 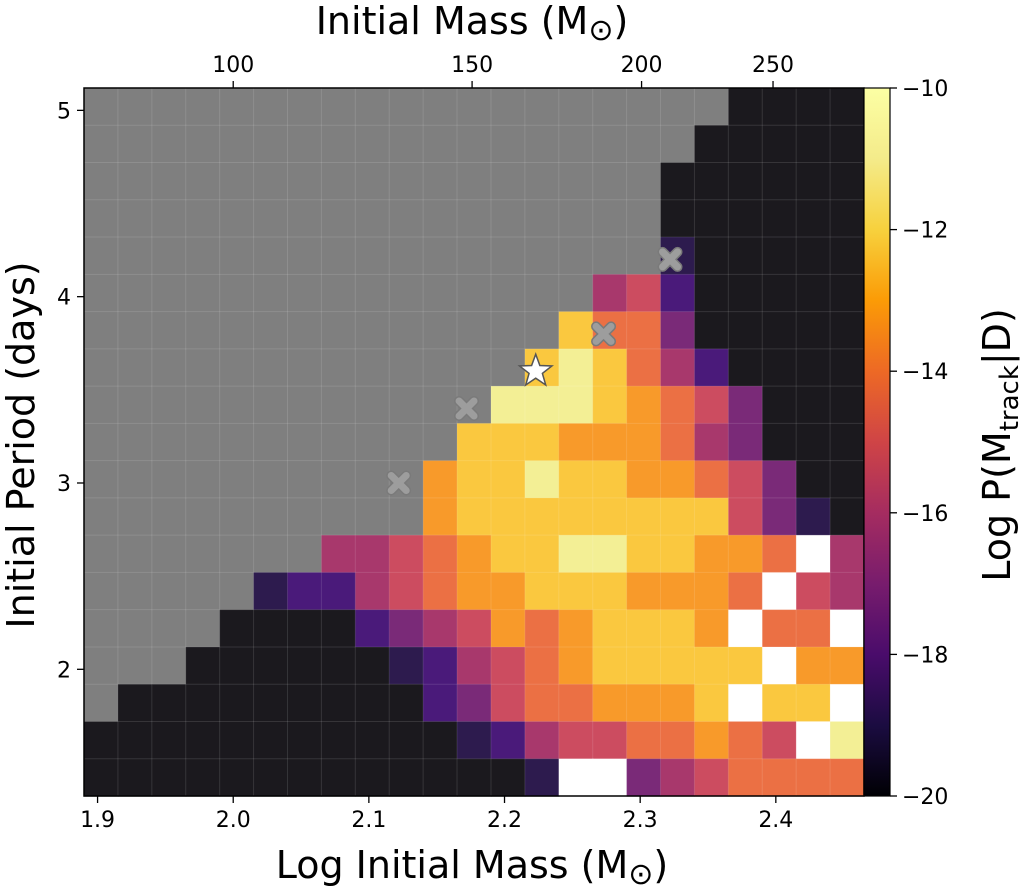 I want to click on x2-tick-label: 250, so click(x=773, y=65).